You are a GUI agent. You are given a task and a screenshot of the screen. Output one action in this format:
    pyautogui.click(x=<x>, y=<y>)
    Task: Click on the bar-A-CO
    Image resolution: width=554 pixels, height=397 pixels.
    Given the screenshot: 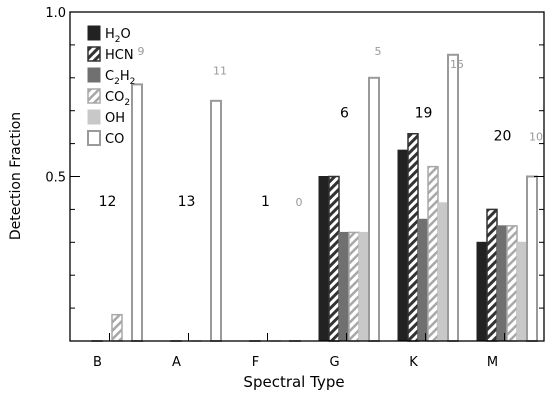 What is the action you would take?
    pyautogui.click(x=216, y=220)
    